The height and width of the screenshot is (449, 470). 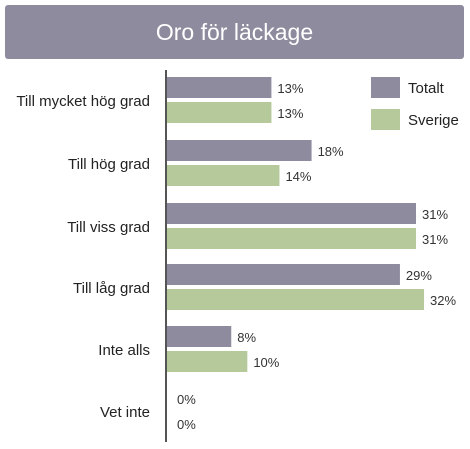 What do you see at coordinates (426, 88) in the screenshot?
I see `legend-label-totalt: Totalt` at bounding box center [426, 88].